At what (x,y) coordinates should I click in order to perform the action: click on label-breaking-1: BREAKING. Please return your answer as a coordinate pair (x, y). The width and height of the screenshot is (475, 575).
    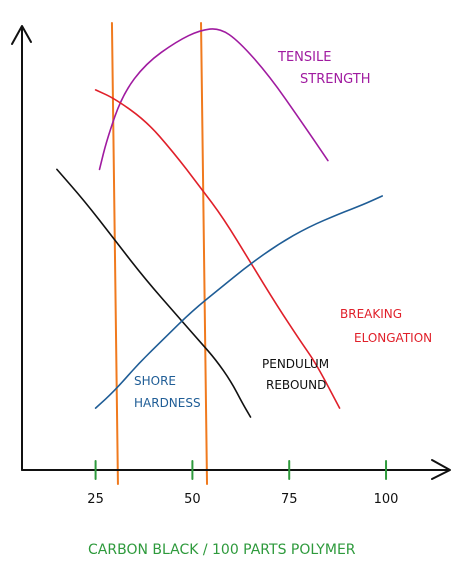
    Looking at the image, I should click on (371, 314).